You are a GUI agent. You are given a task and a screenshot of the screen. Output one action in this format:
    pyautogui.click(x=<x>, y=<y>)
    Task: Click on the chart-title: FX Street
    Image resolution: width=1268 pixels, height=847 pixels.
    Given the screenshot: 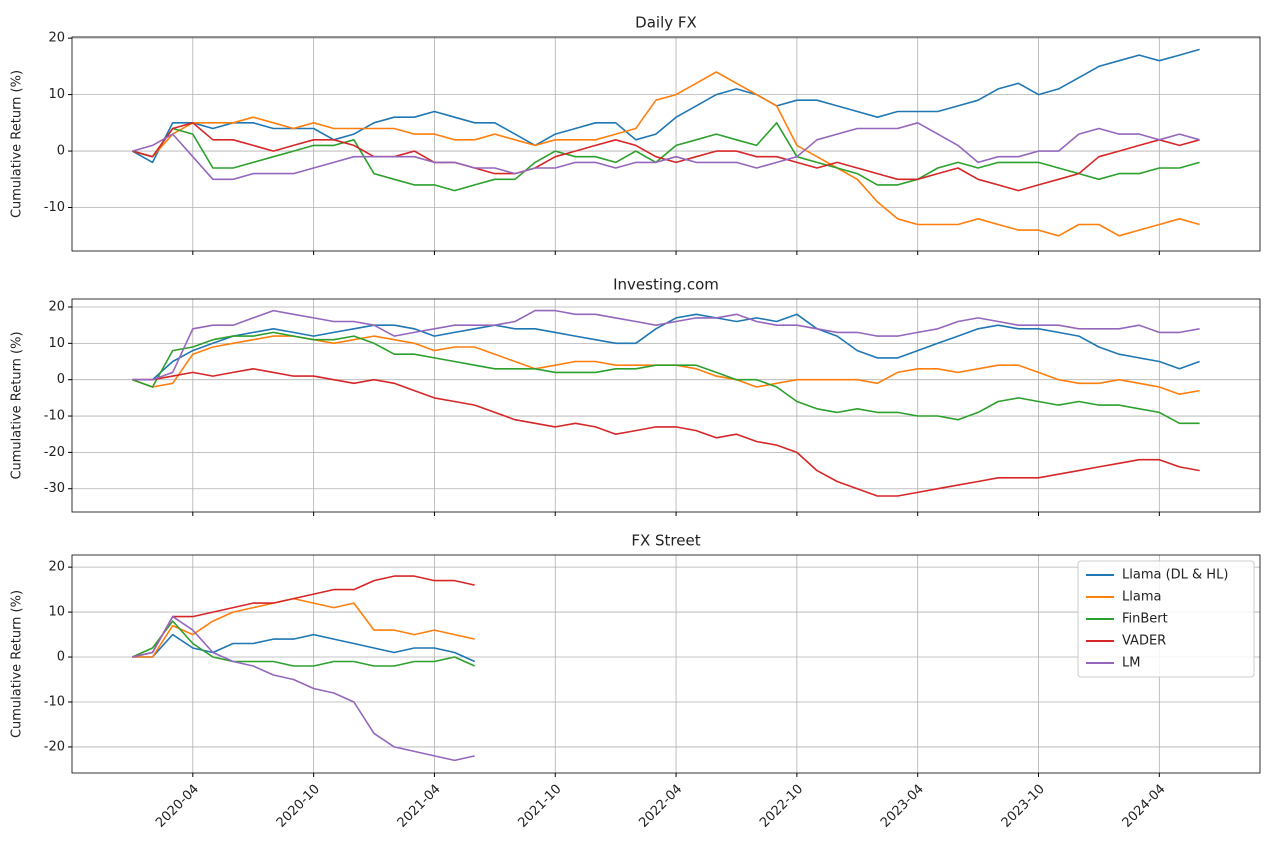 What is the action you would take?
    pyautogui.click(x=665, y=541)
    